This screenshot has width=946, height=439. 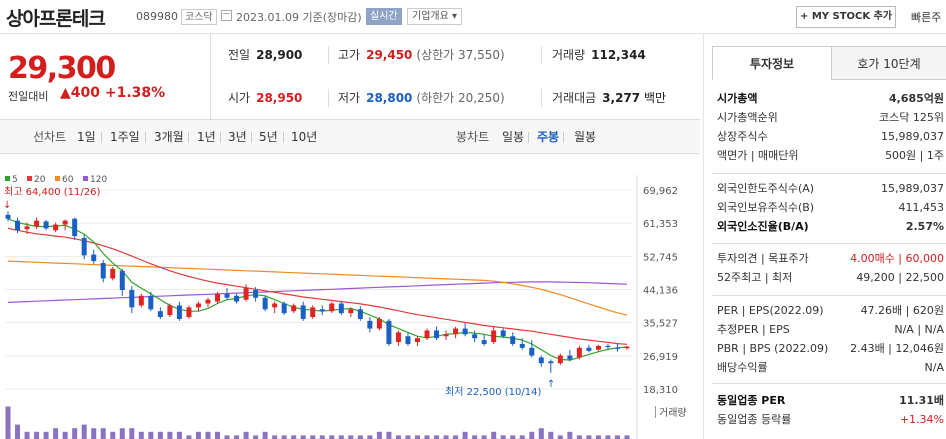 What do you see at coordinates (389, 55) in the screenshot?
I see `high-value: 29,450` at bounding box center [389, 55].